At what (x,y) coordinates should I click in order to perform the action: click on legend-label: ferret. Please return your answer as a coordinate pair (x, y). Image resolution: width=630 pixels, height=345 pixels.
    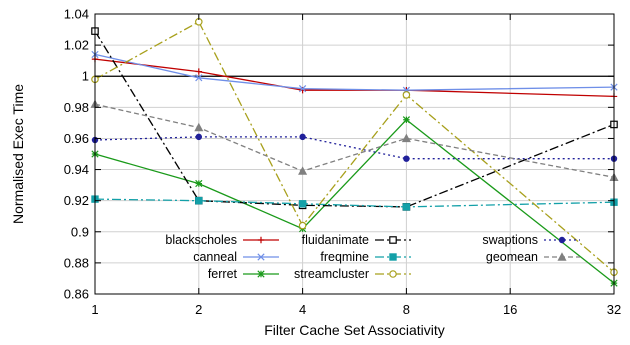
    Looking at the image, I should click on (223, 274).